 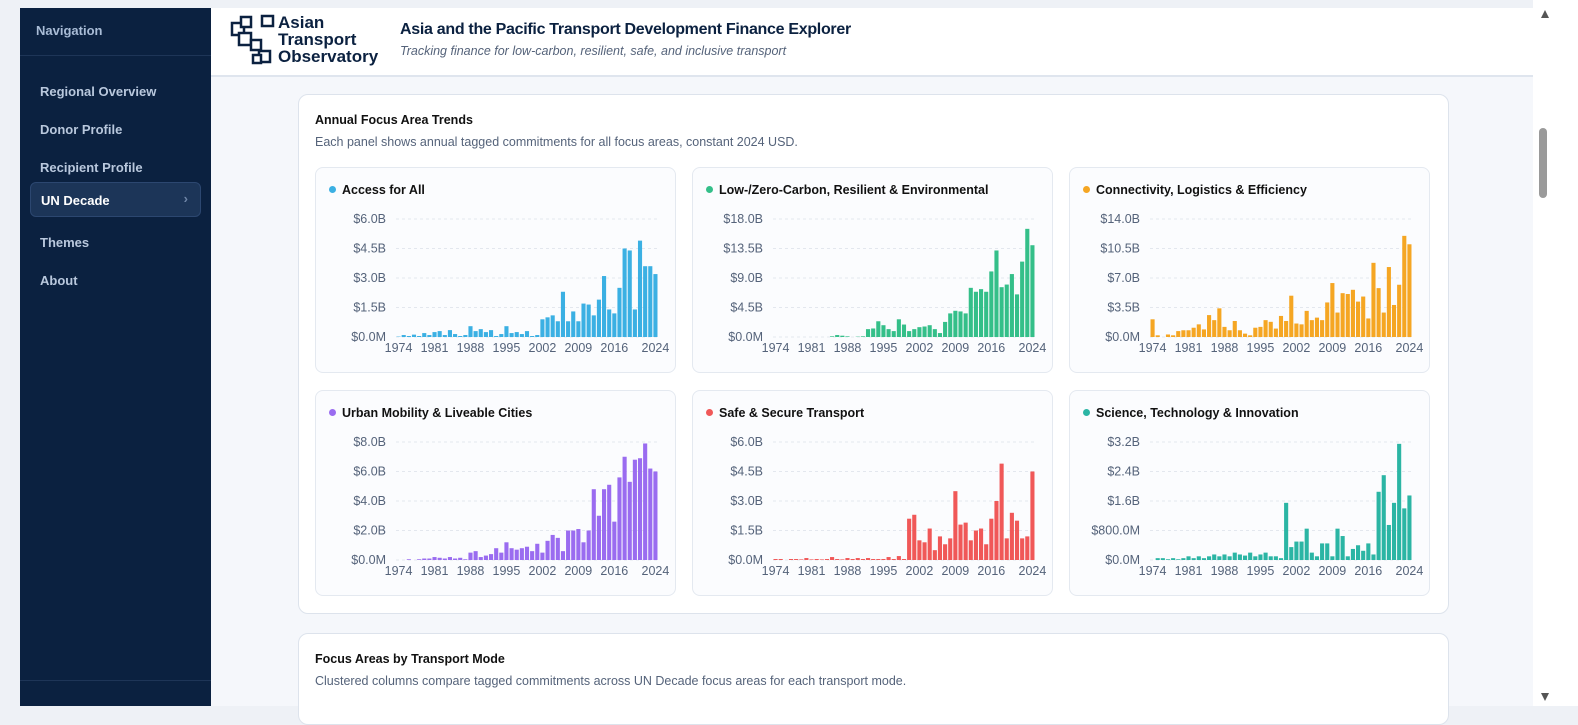 What do you see at coordinates (394, 120) in the screenshot?
I see `card-title: Annual Focus Area Trends` at bounding box center [394, 120].